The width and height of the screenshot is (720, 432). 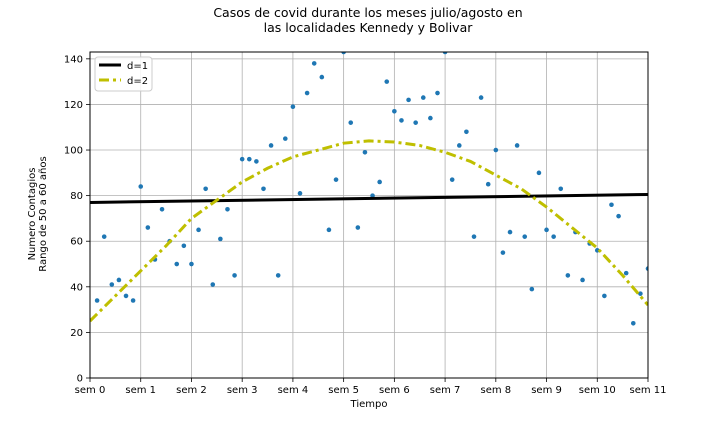 I want to click on x-tick-label: sem 1, so click(x=140, y=390).